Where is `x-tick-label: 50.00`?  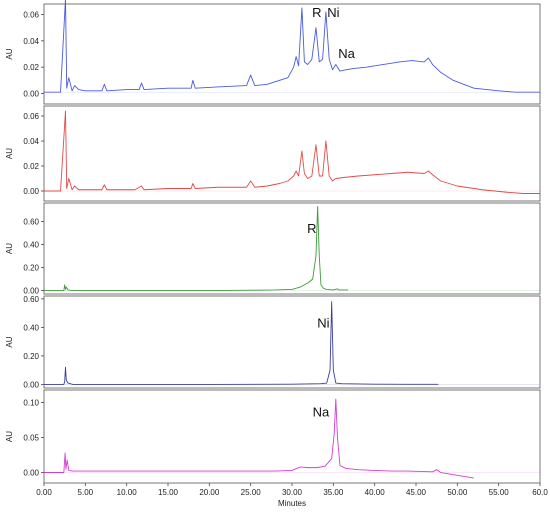
x-tick-label: 50.00 is located at coordinates (457, 492).